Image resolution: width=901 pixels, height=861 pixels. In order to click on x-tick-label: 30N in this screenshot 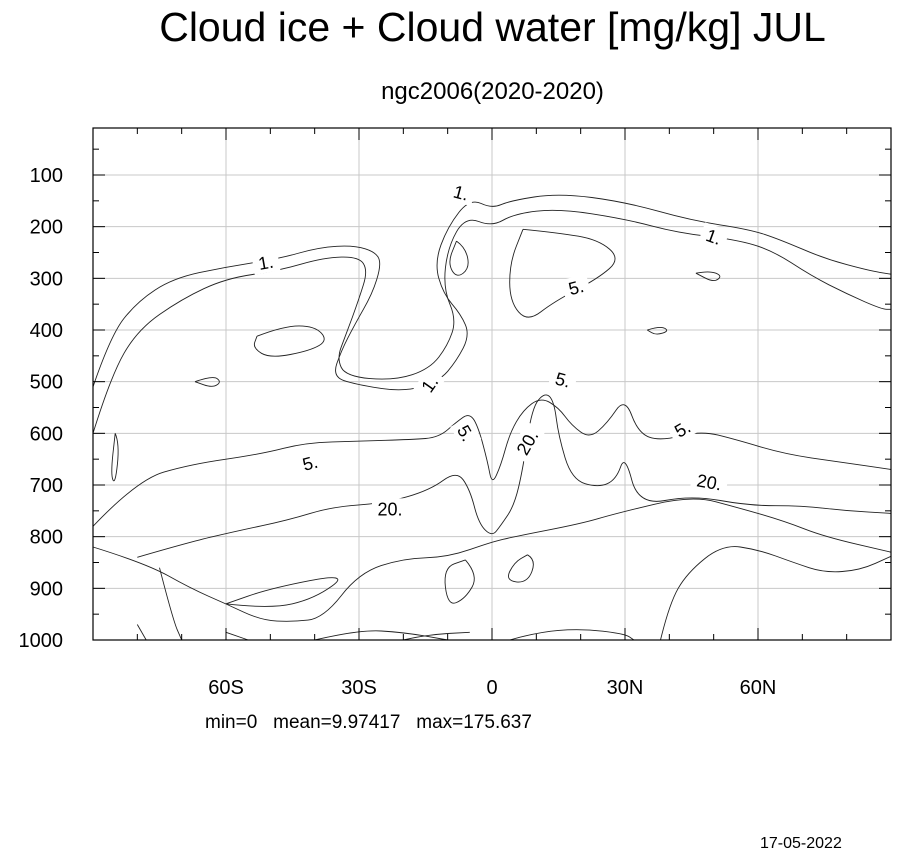, I will do `click(625, 688)`.